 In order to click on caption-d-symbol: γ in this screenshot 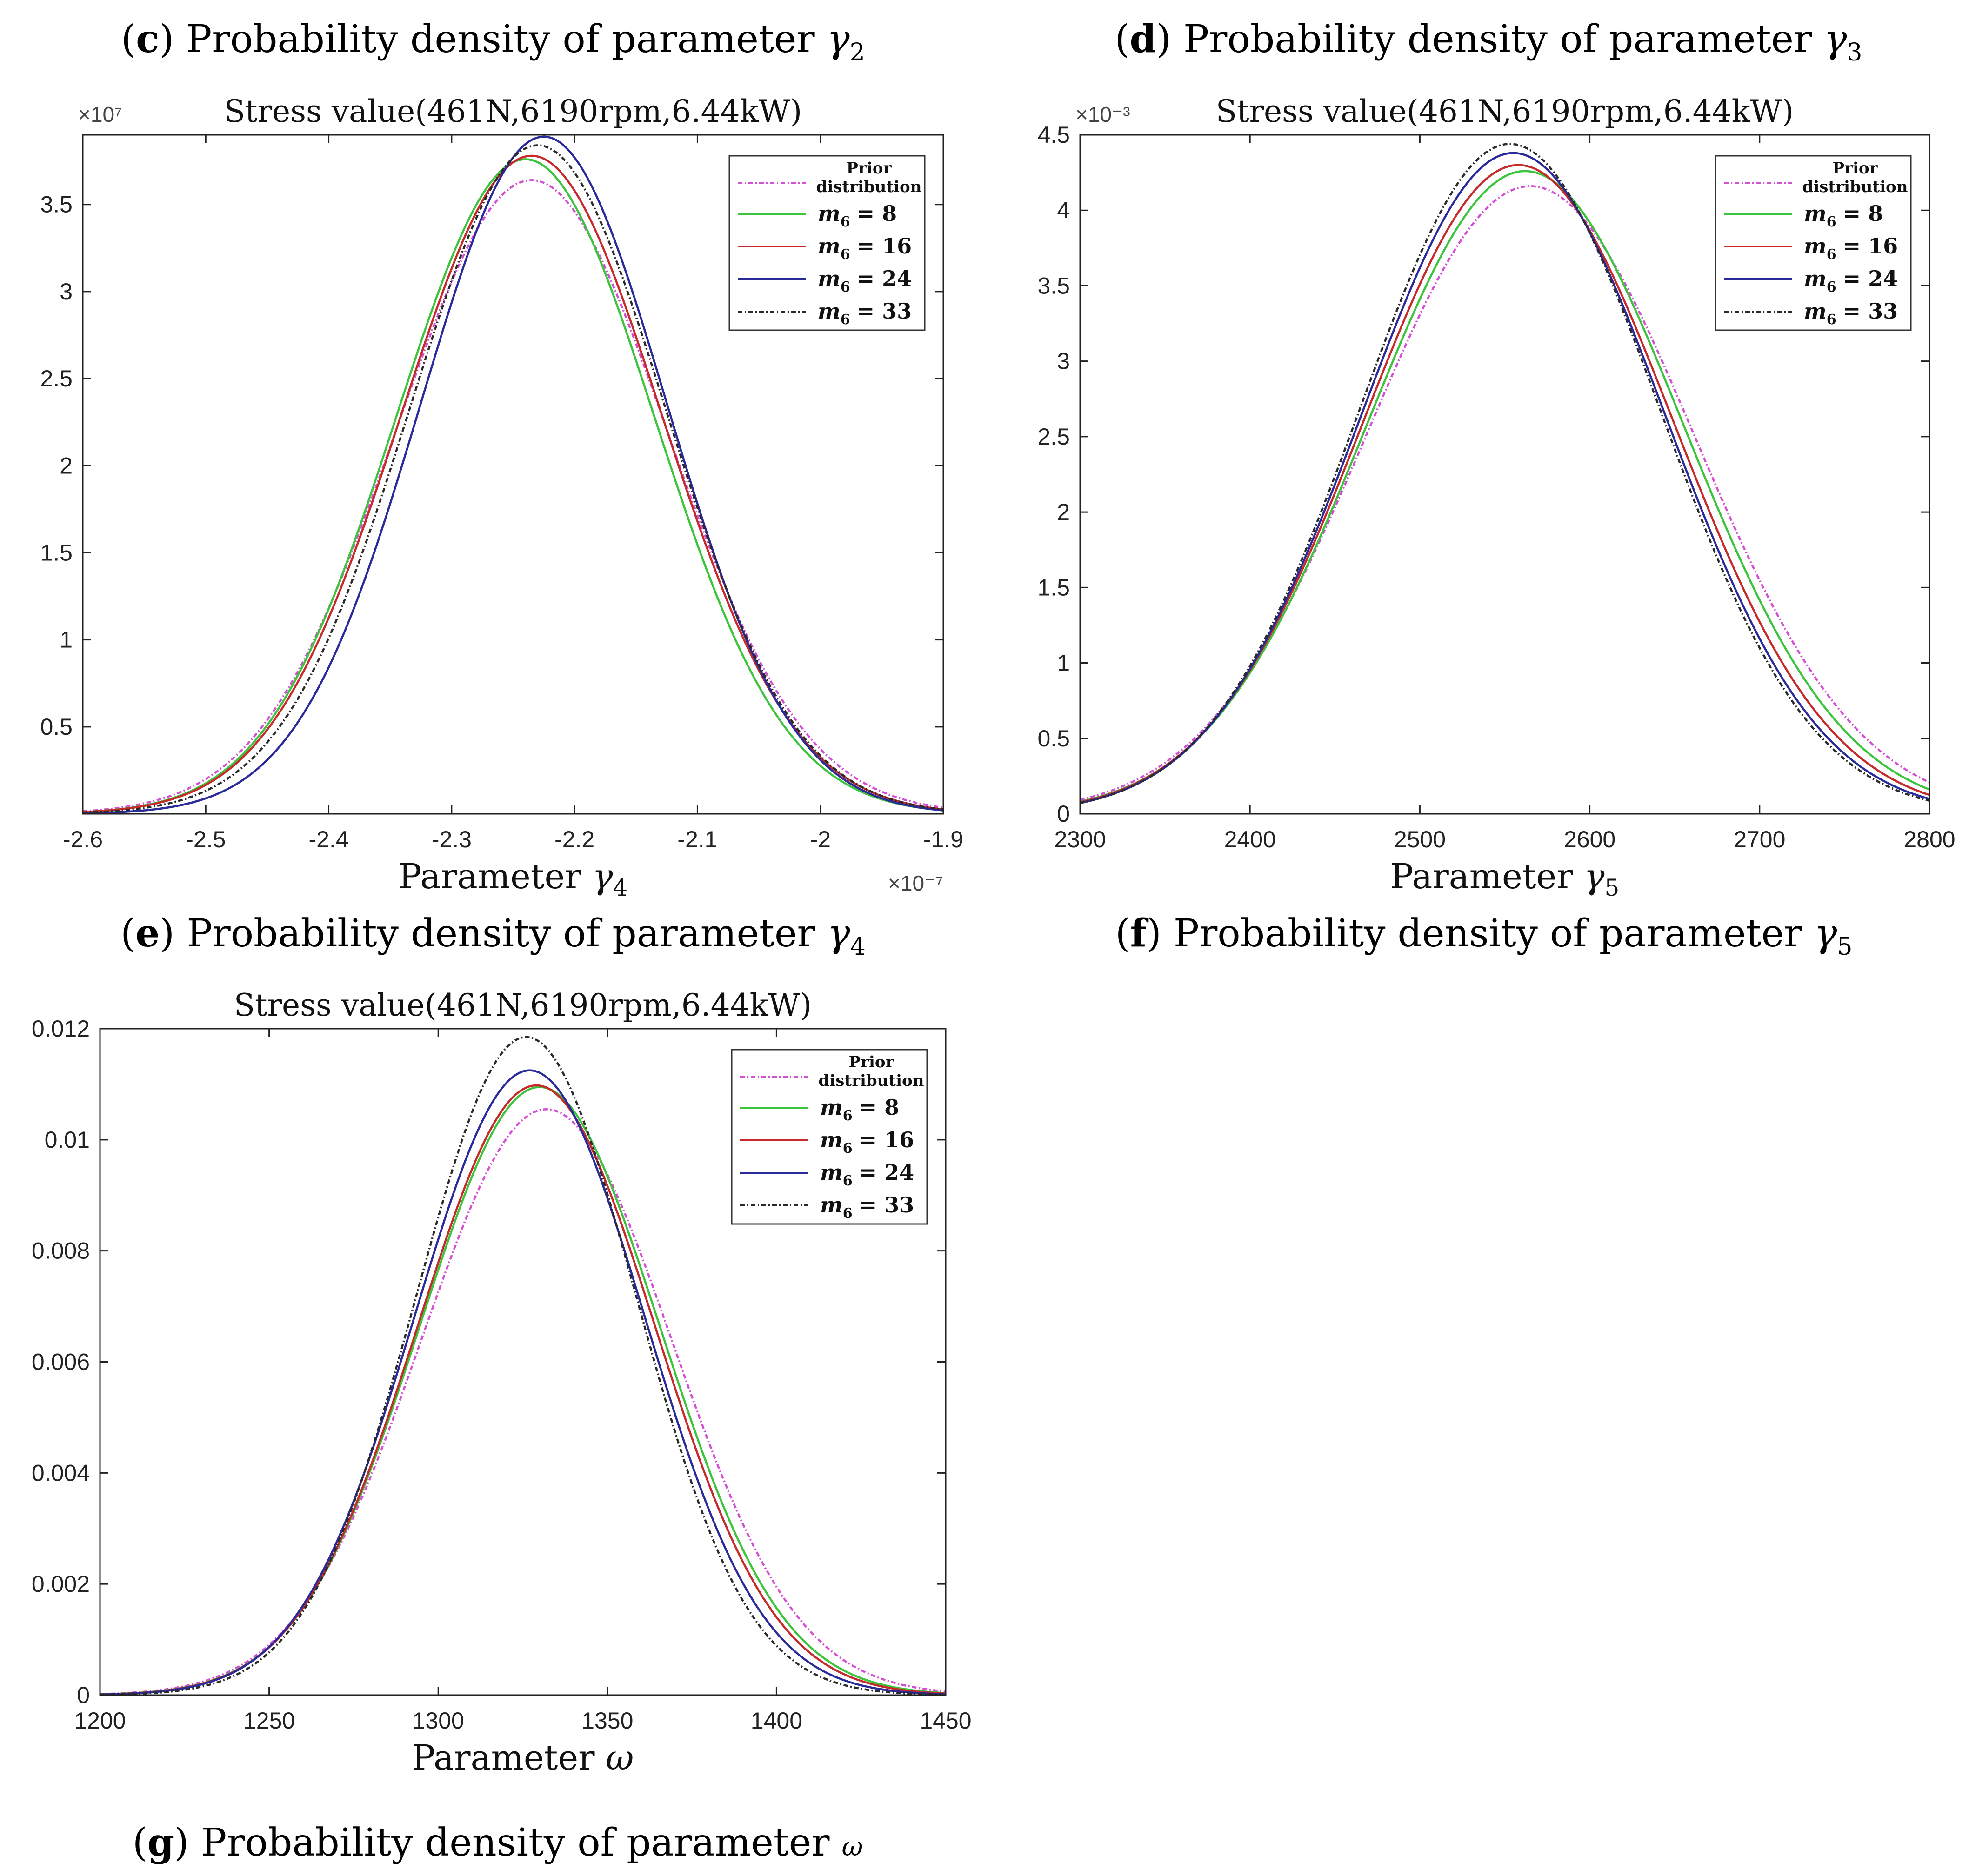, I will do `click(1835, 39)`.